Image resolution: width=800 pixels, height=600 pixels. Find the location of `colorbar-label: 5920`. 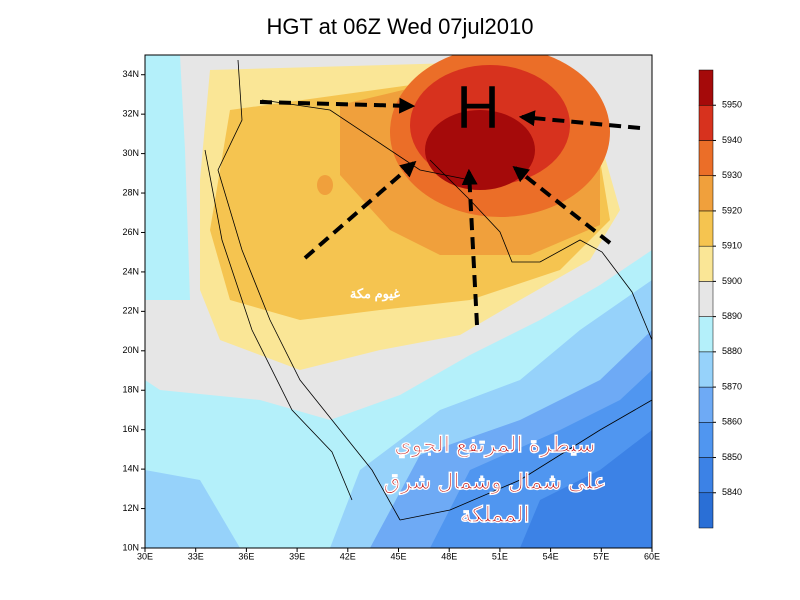

colorbar-label: 5920 is located at coordinates (732, 210).